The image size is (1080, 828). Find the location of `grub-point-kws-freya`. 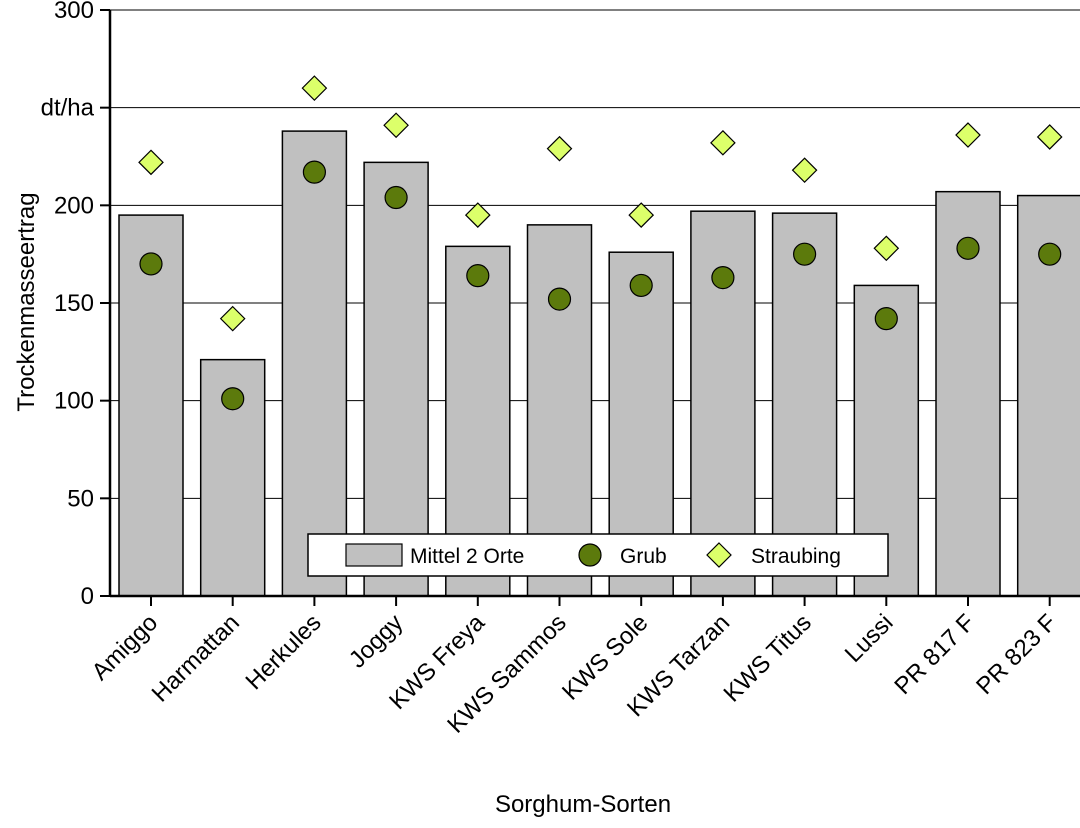

grub-point-kws-freya is located at coordinates (478, 276).